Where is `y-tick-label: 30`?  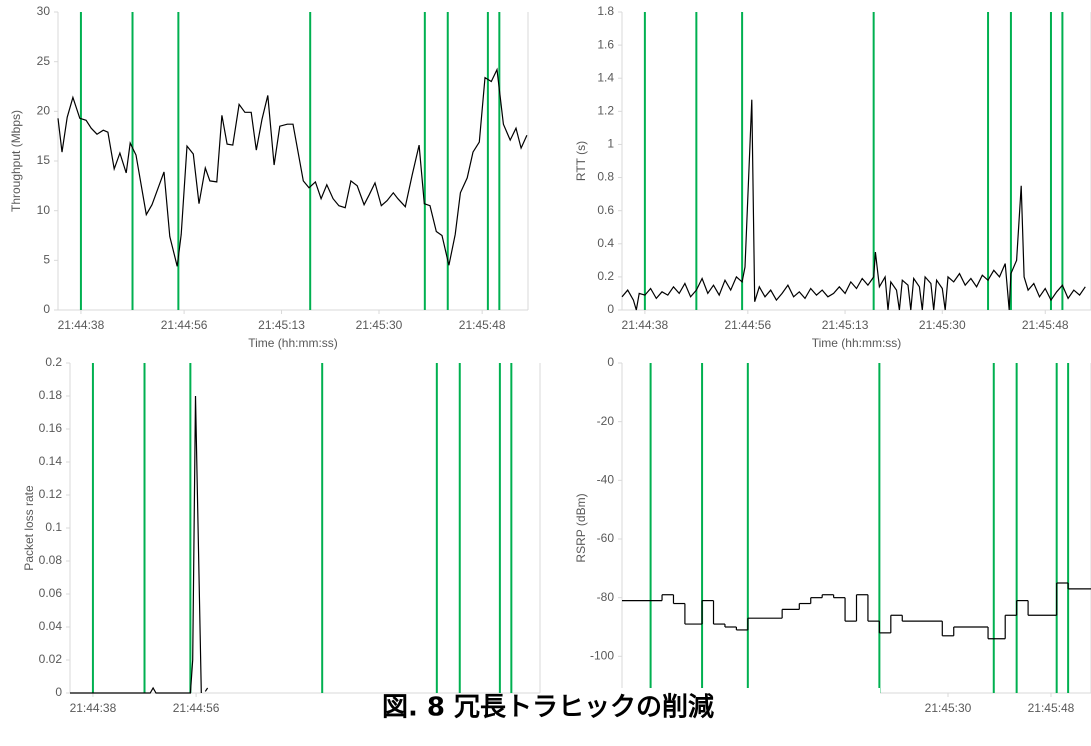 y-tick-label: 30 is located at coordinates (44, 11).